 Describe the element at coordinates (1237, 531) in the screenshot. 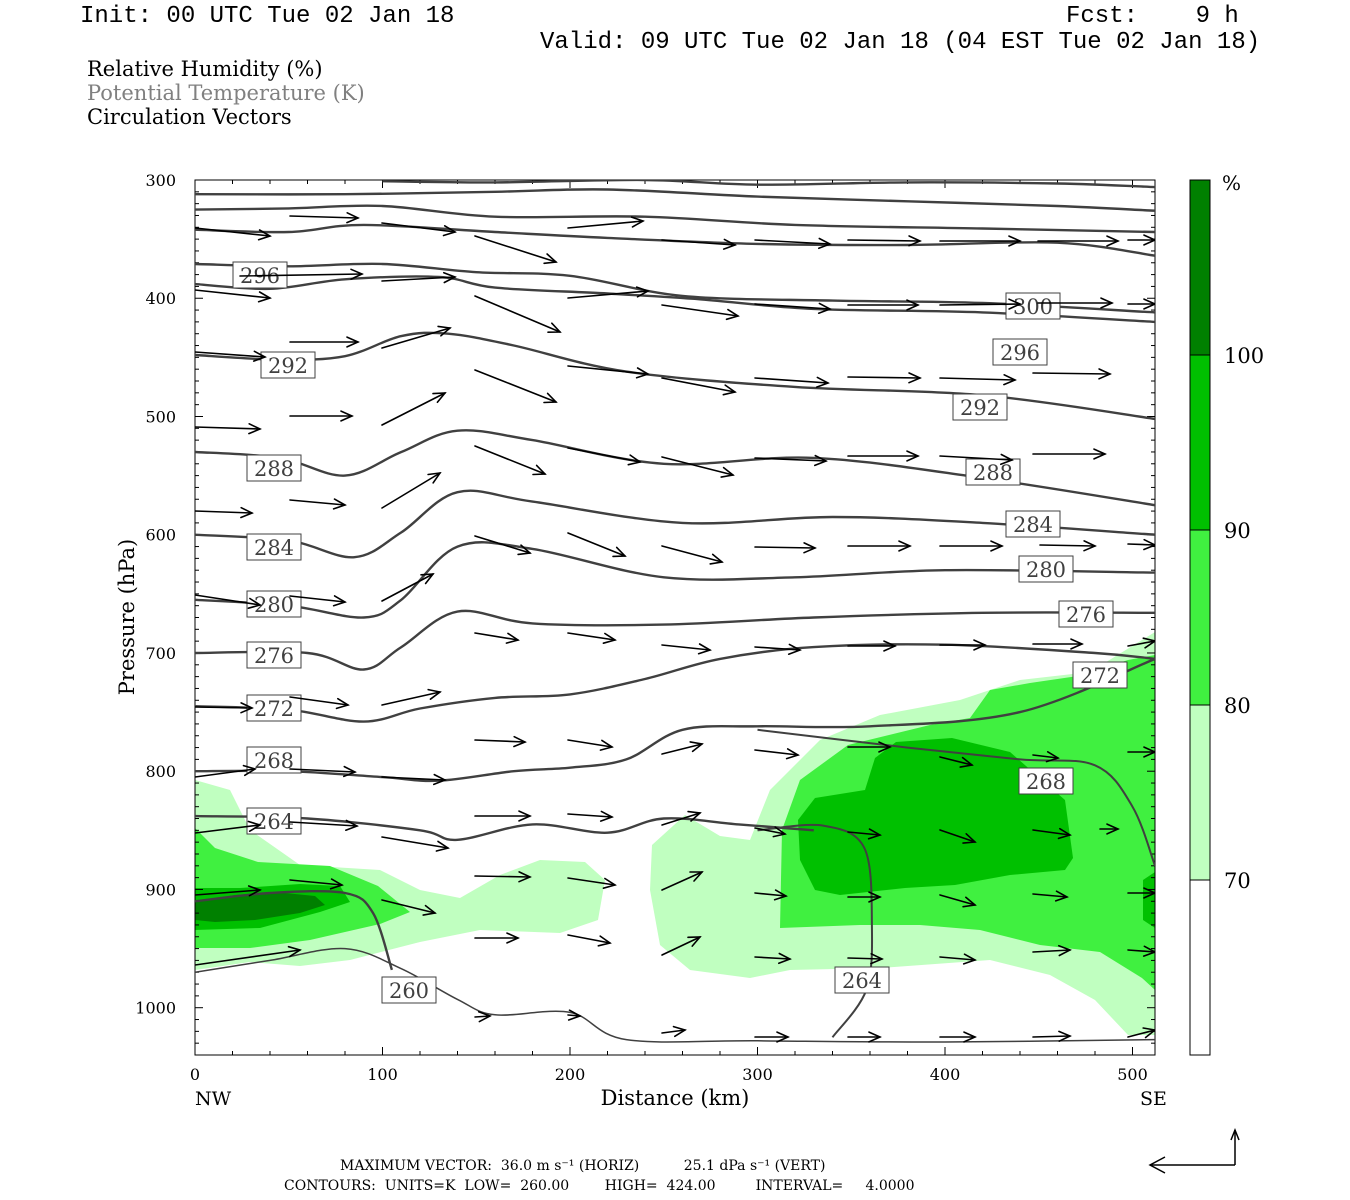

I see `colorbar-label: 90` at that location.